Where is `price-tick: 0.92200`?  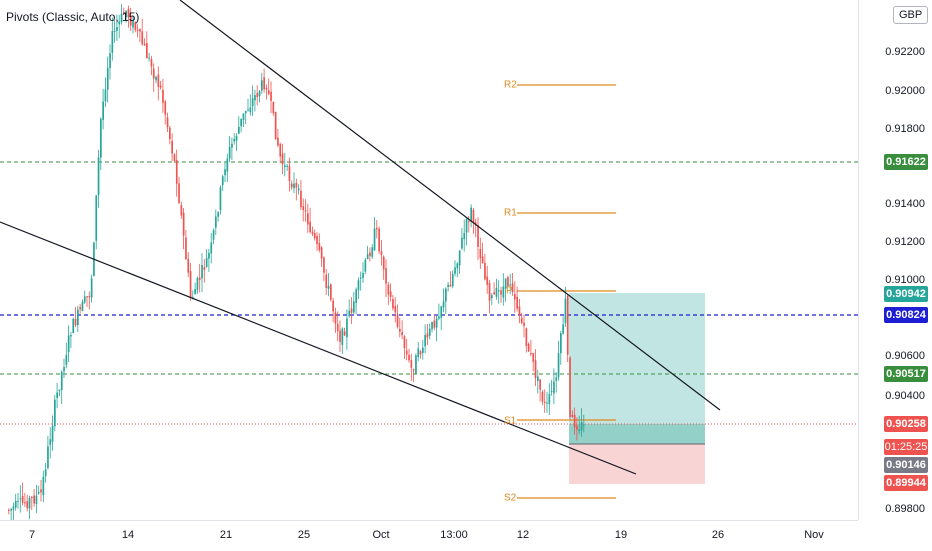
price-tick: 0.92200 is located at coordinates (905, 52).